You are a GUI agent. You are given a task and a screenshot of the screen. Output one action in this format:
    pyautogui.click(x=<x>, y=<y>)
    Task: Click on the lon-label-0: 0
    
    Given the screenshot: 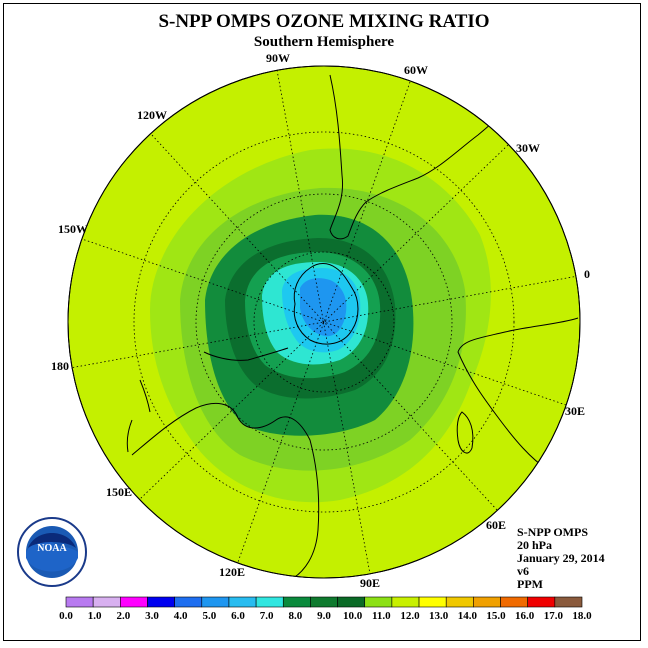 What is the action you would take?
    pyautogui.click(x=587, y=274)
    